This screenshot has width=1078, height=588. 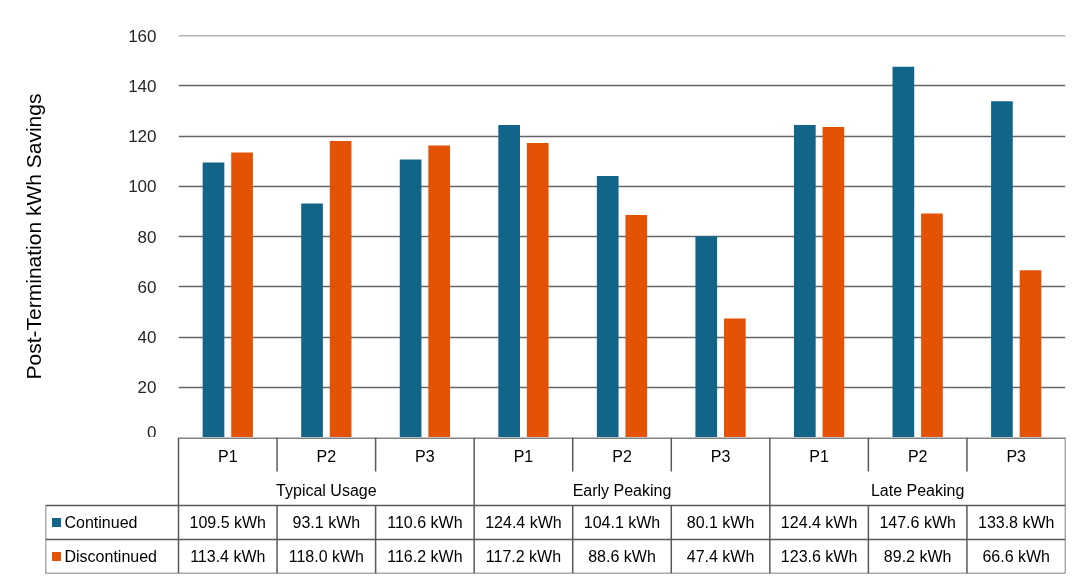 I want to click on y-tick-label: 20, so click(x=147, y=388).